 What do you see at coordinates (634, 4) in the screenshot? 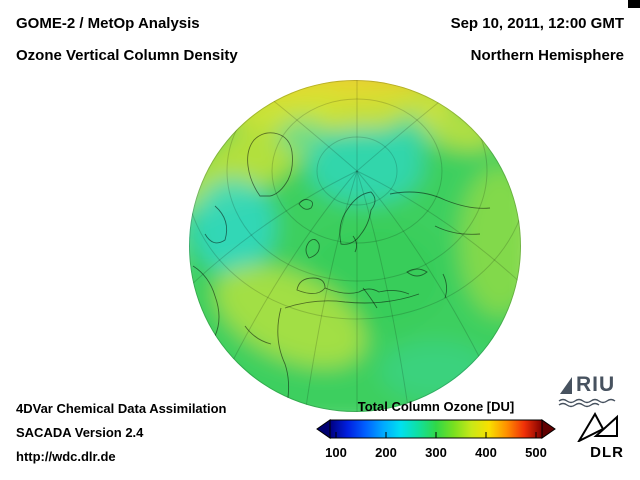
I see `corner-mark` at bounding box center [634, 4].